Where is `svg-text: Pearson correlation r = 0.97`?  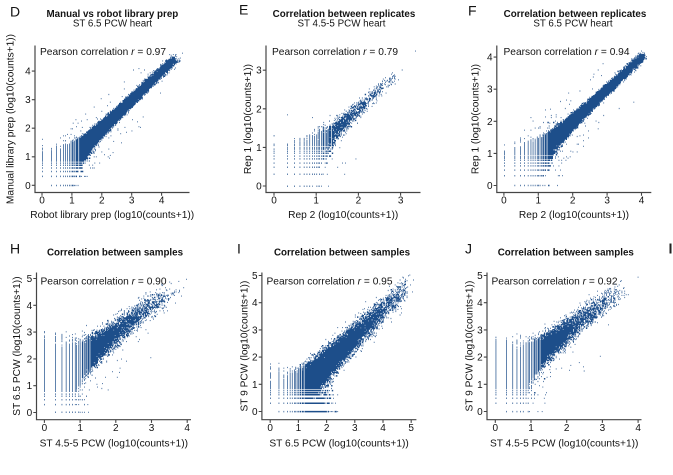 svg-text: Pearson correlation r = 0.97 is located at coordinates (103, 52).